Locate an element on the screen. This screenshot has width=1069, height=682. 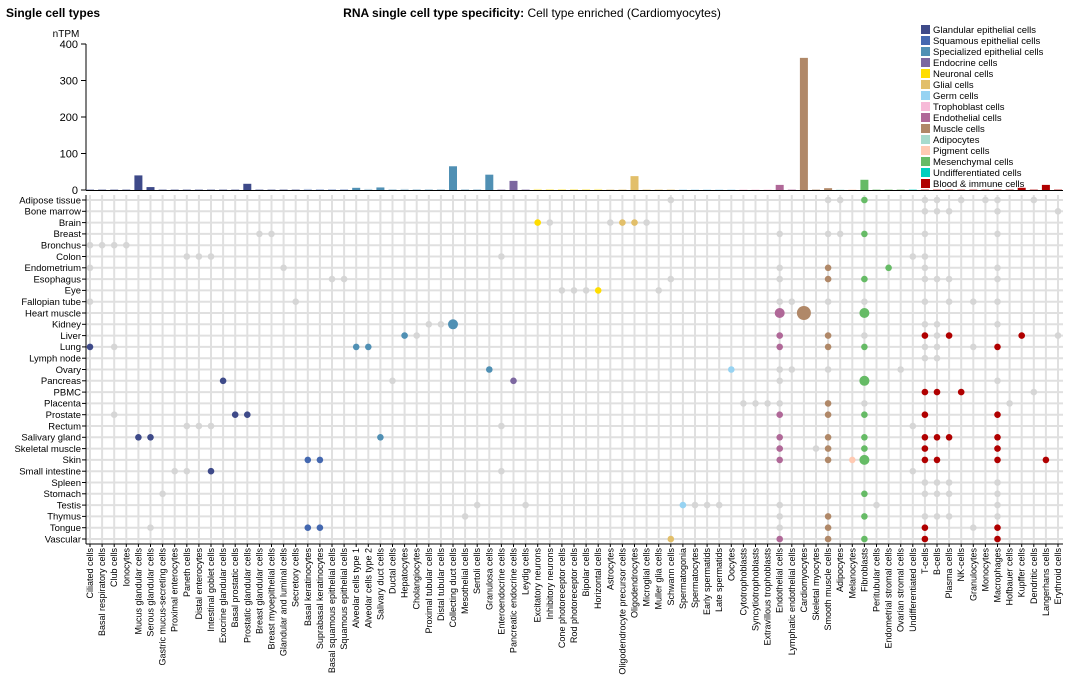
cell-type-label: Astrocytes is located at coordinates (610, 569).